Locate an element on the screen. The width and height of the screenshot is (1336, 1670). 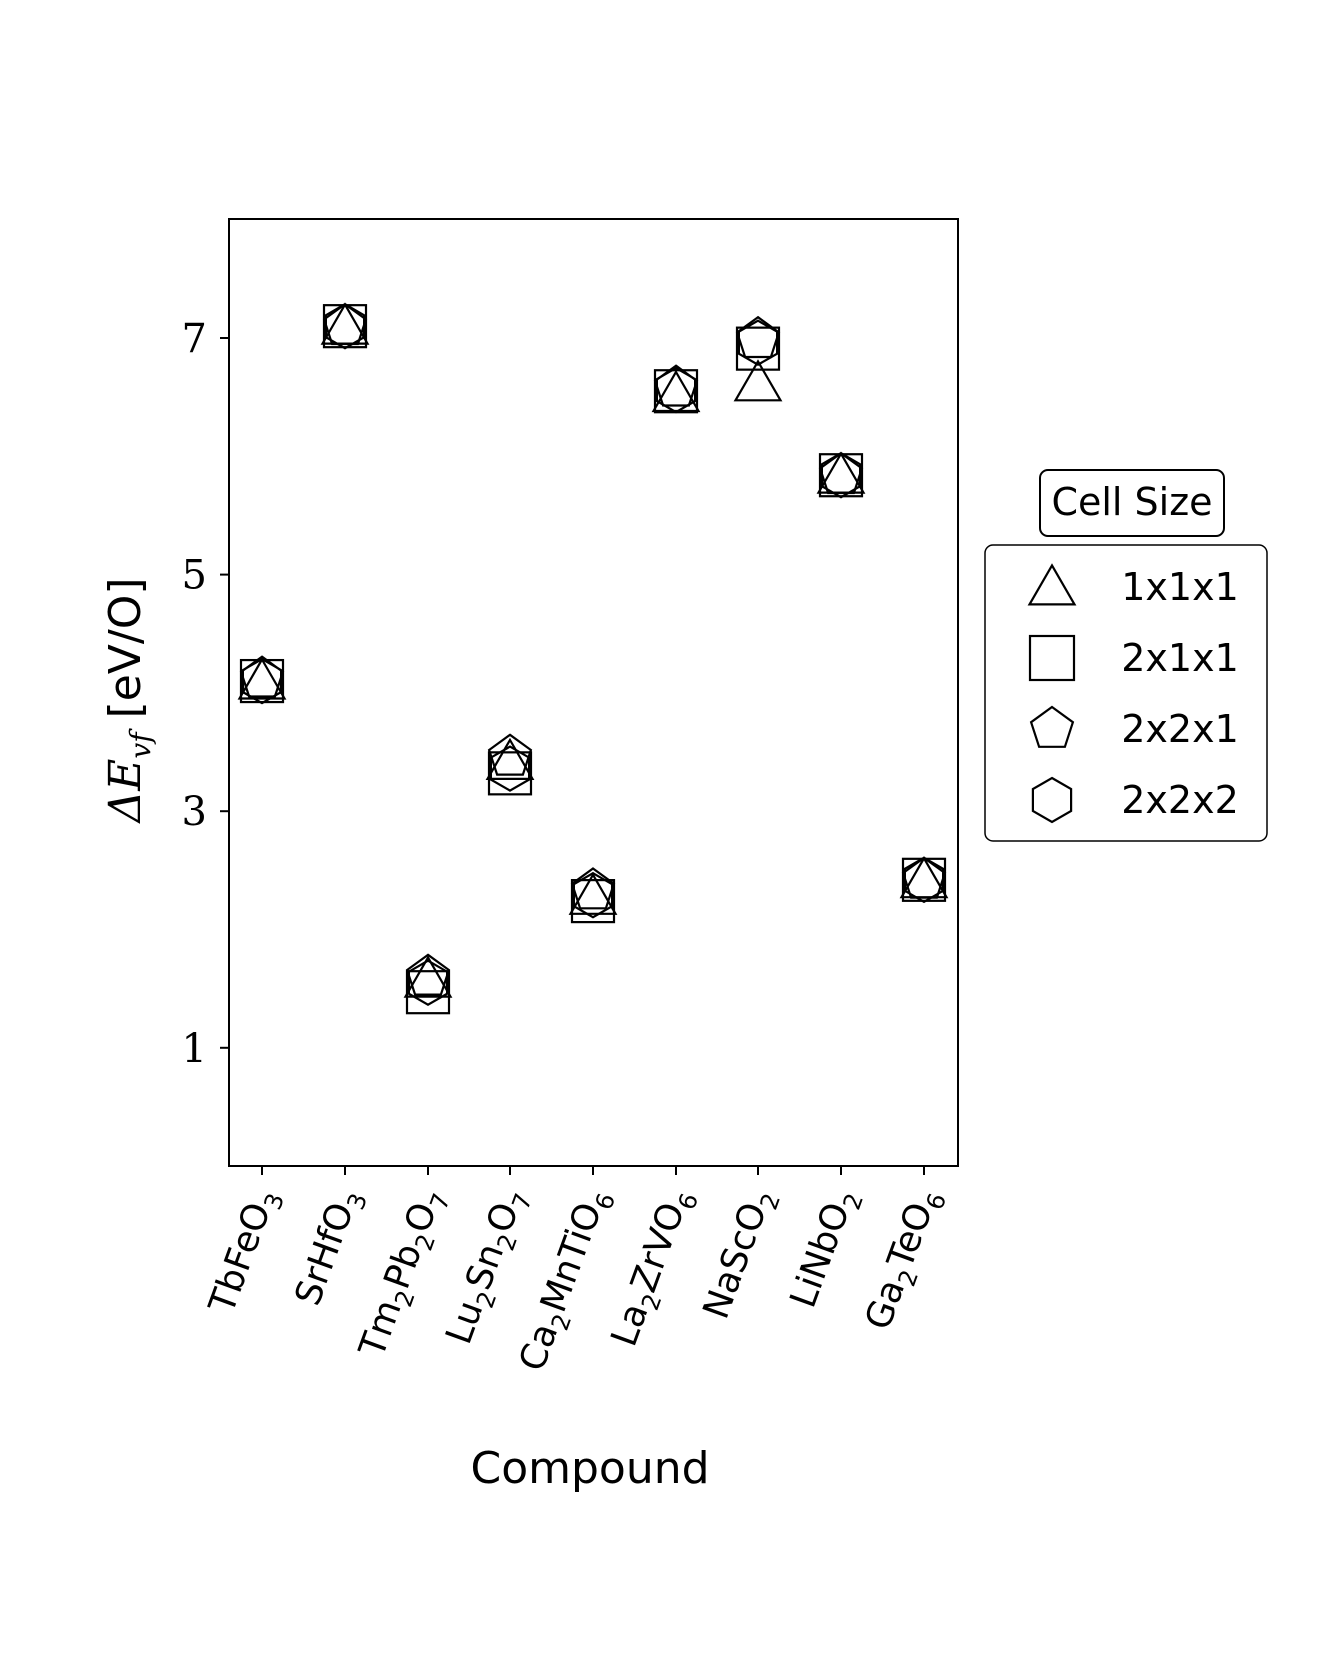
legend: Cell Size 1x1x1 2x1x1 2x2x1 2x2x2 is located at coordinates (1126, 655).